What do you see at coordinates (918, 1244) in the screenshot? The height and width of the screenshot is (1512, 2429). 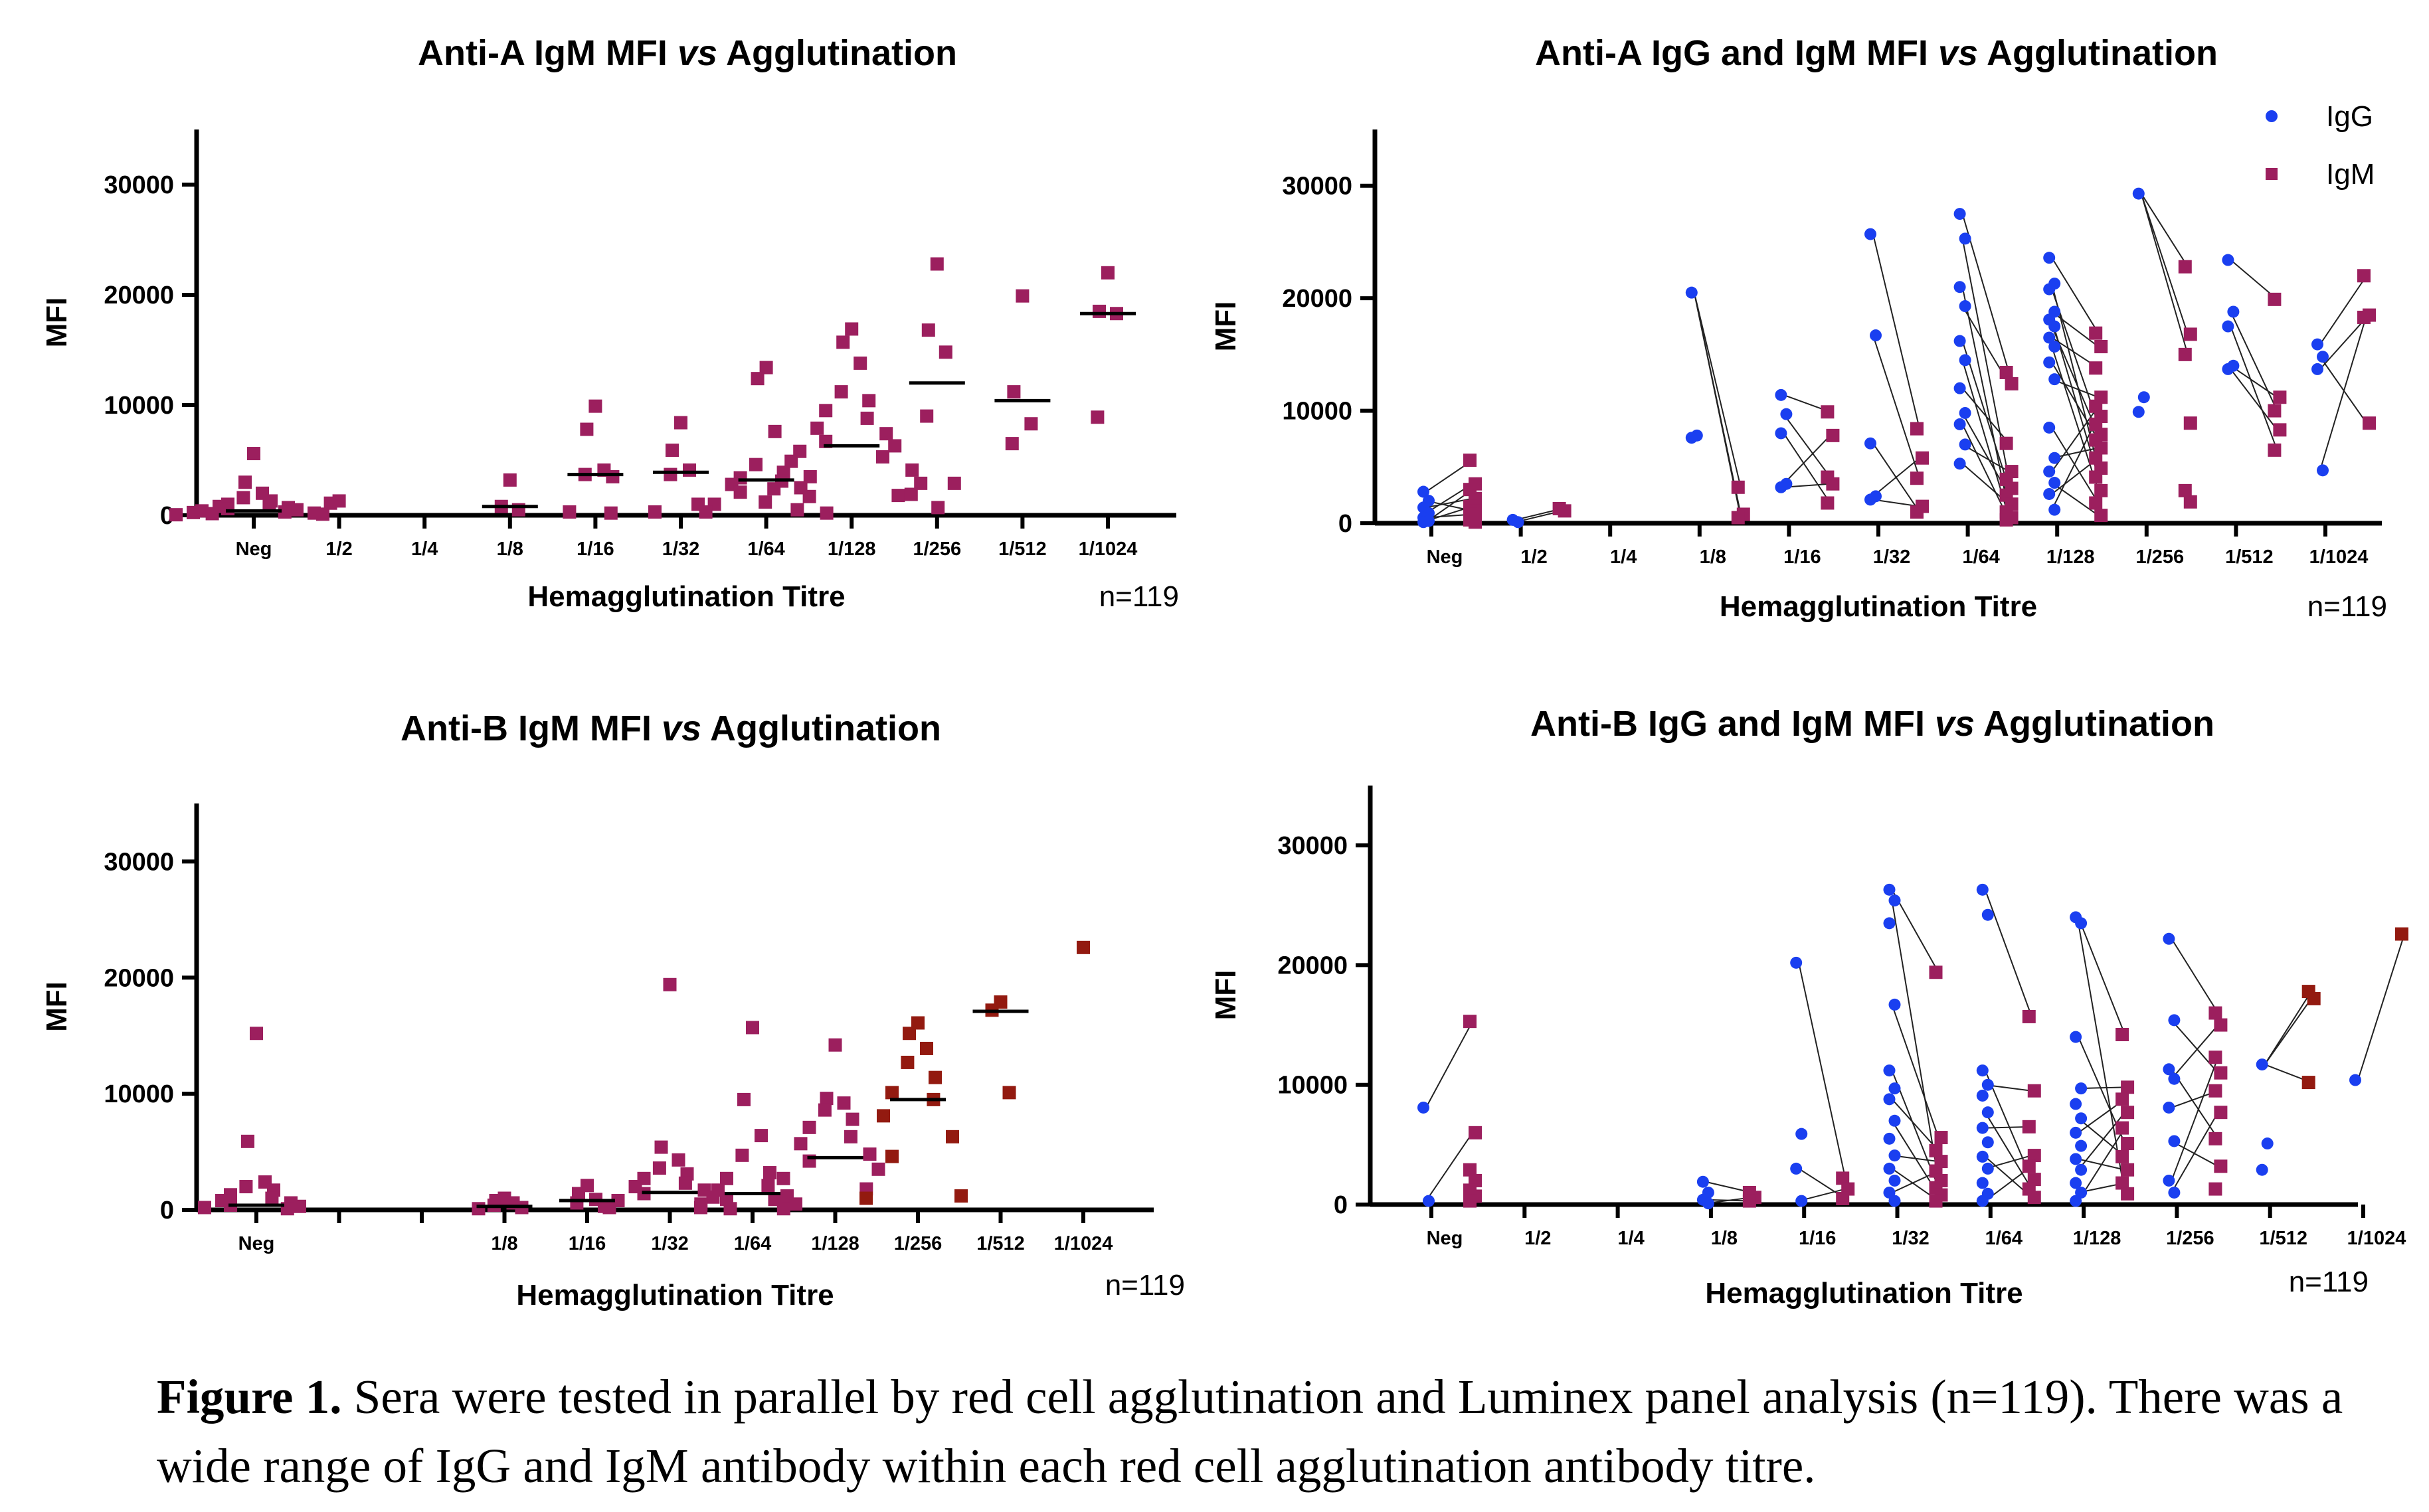 I see `x-tick-label: 1/256` at bounding box center [918, 1244].